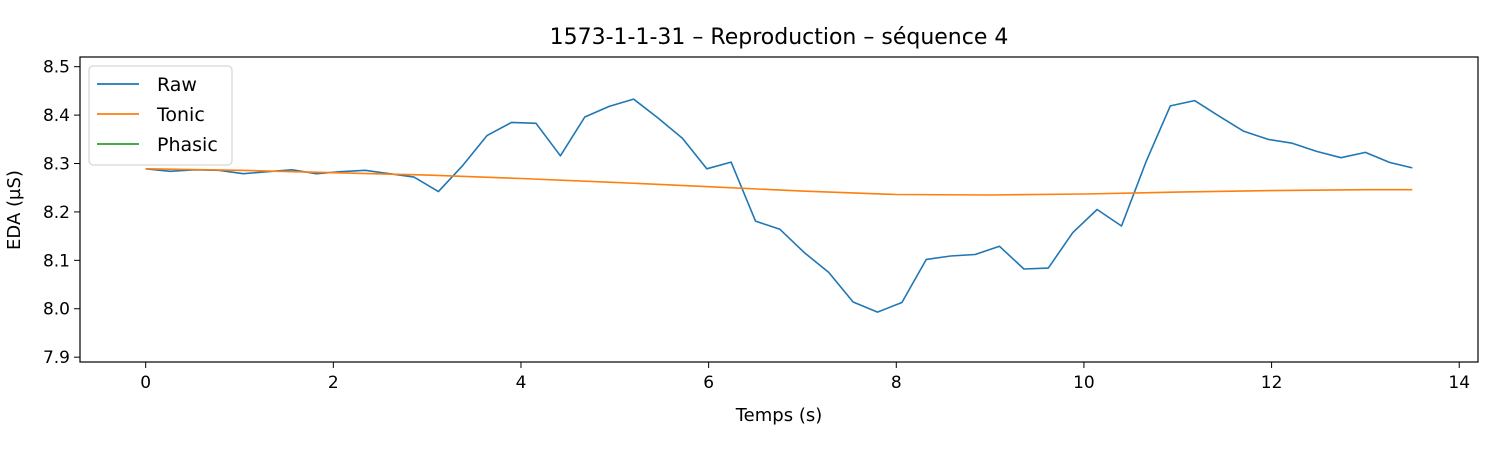  Describe the element at coordinates (56, 68) in the screenshot. I see `y-tick-label: 8.5` at that location.